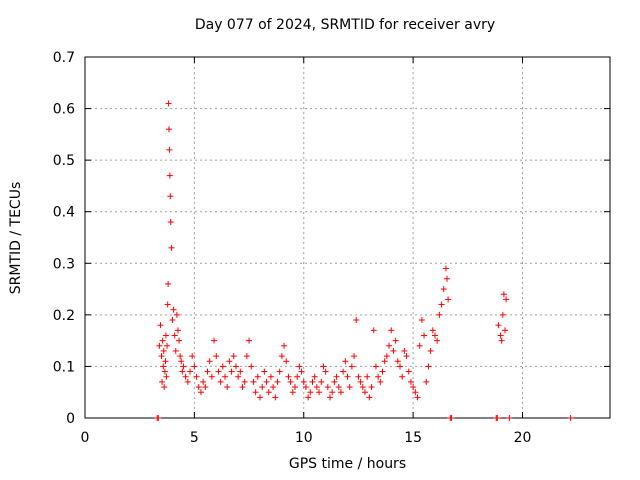 This screenshot has width=640, height=480. What do you see at coordinates (64, 367) in the screenshot?
I see `y-tick-label: 0.1` at bounding box center [64, 367].